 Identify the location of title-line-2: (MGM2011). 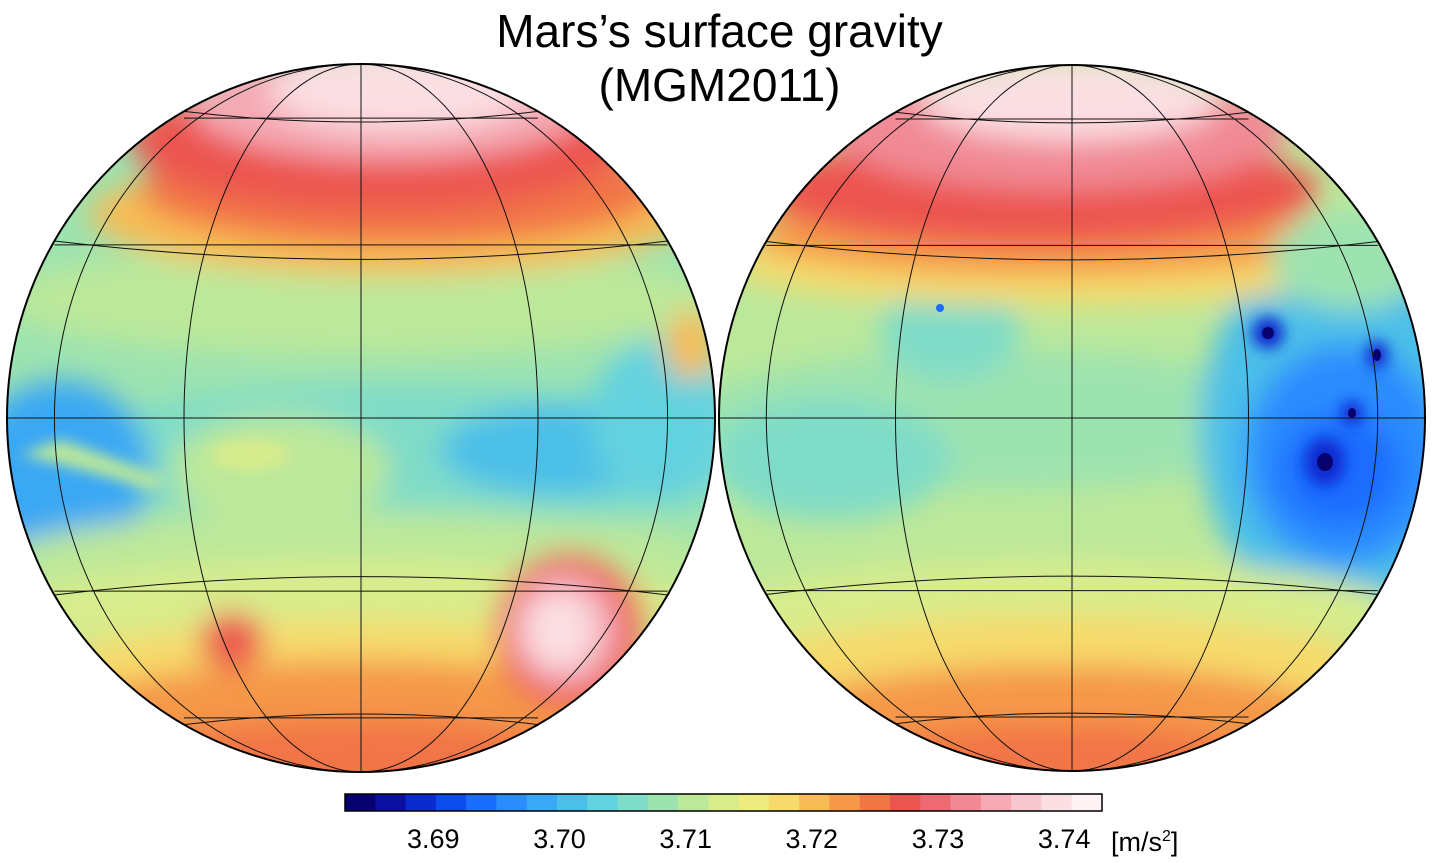
(719, 85).